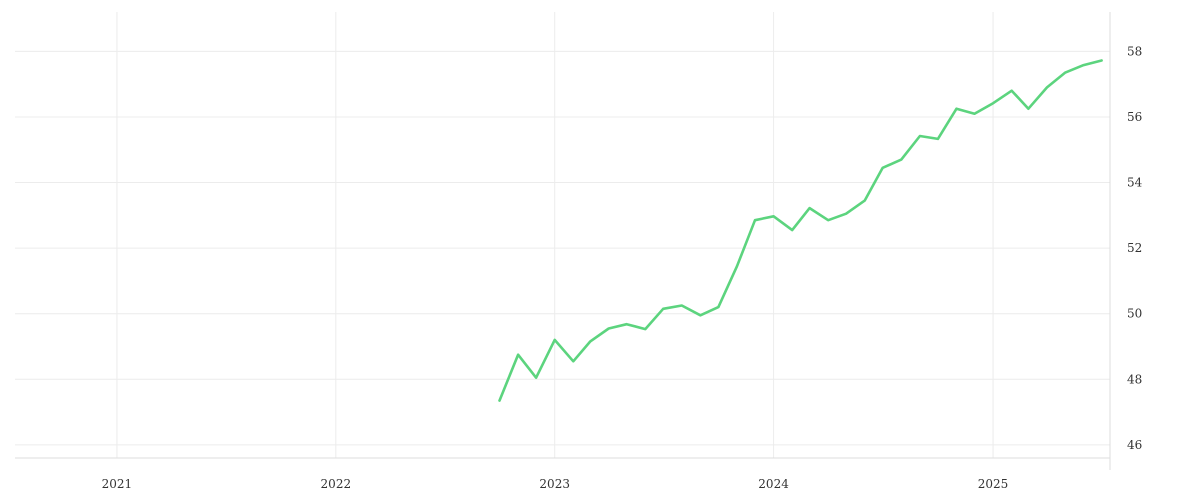  I want to click on x-tick-label: 2021, so click(117, 484).